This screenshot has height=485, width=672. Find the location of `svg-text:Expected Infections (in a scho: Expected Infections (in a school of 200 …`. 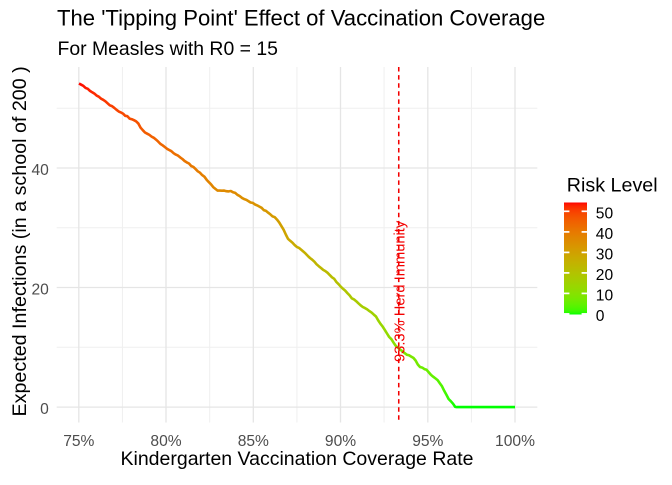

svg-text:Expected Infections (in a scho: Expected Infections (in a school of 200 … is located at coordinates (20, 241).